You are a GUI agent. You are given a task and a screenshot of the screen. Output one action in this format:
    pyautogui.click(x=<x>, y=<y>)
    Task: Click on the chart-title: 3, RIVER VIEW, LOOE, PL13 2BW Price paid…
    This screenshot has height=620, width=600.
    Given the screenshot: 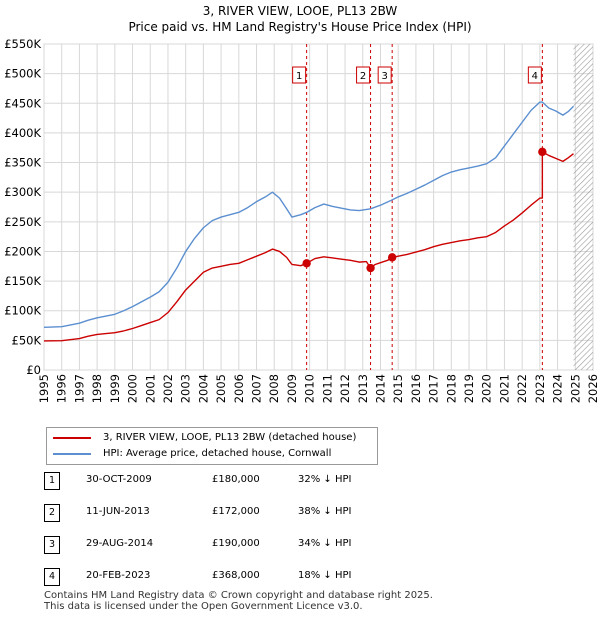 What is the action you would take?
    pyautogui.click(x=300, y=19)
    